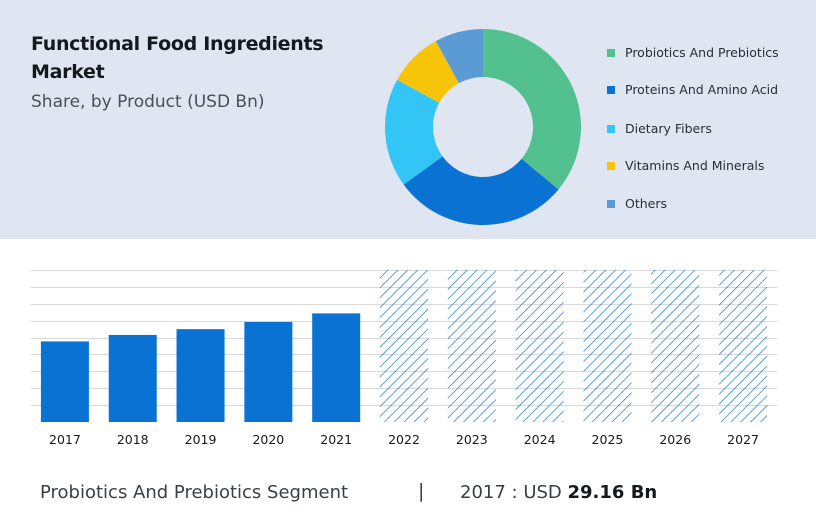 Image resolution: width=816 pixels, height=528 pixels. Describe the element at coordinates (702, 89) in the screenshot. I see `legend-label: Proteins And Amino Acid` at that location.